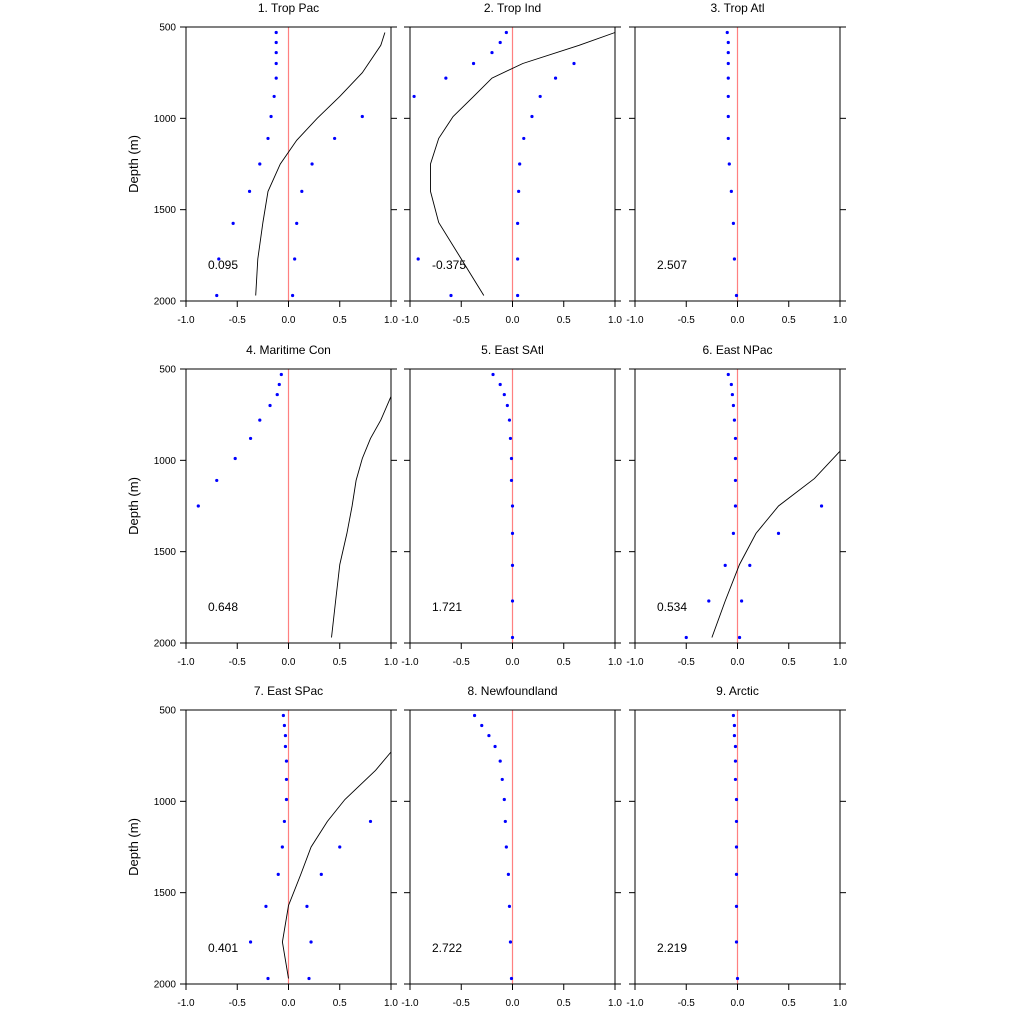  What do you see at coordinates (447, 607) in the screenshot?
I see `panel-annotation: 1.721` at bounding box center [447, 607].